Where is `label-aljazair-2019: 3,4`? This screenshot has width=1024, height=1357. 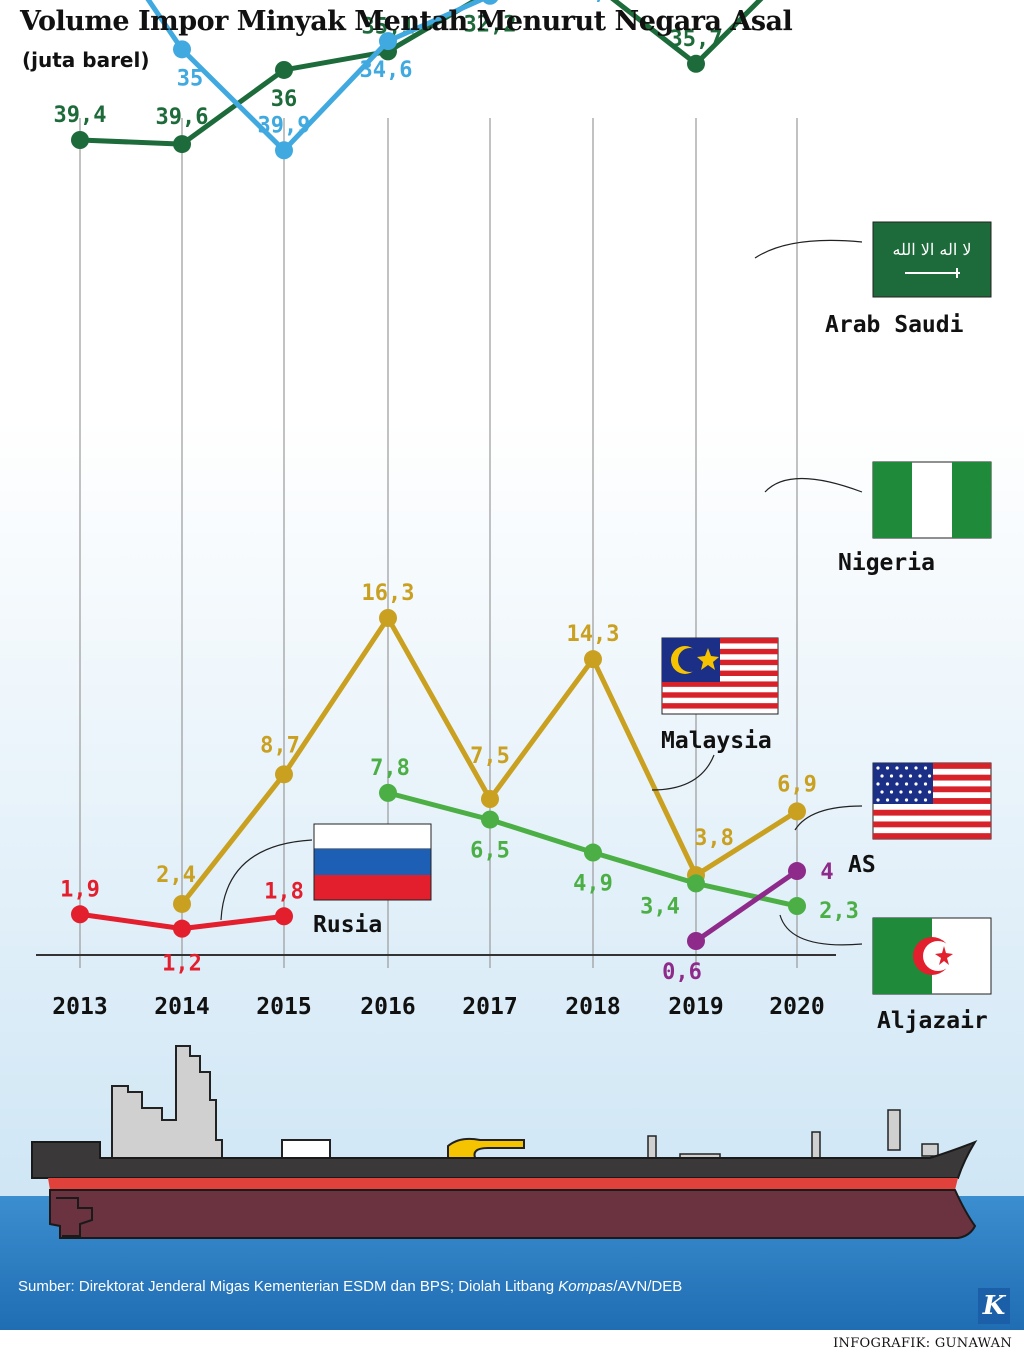 label-aljazair-2019: 3,4 is located at coordinates (660, 906).